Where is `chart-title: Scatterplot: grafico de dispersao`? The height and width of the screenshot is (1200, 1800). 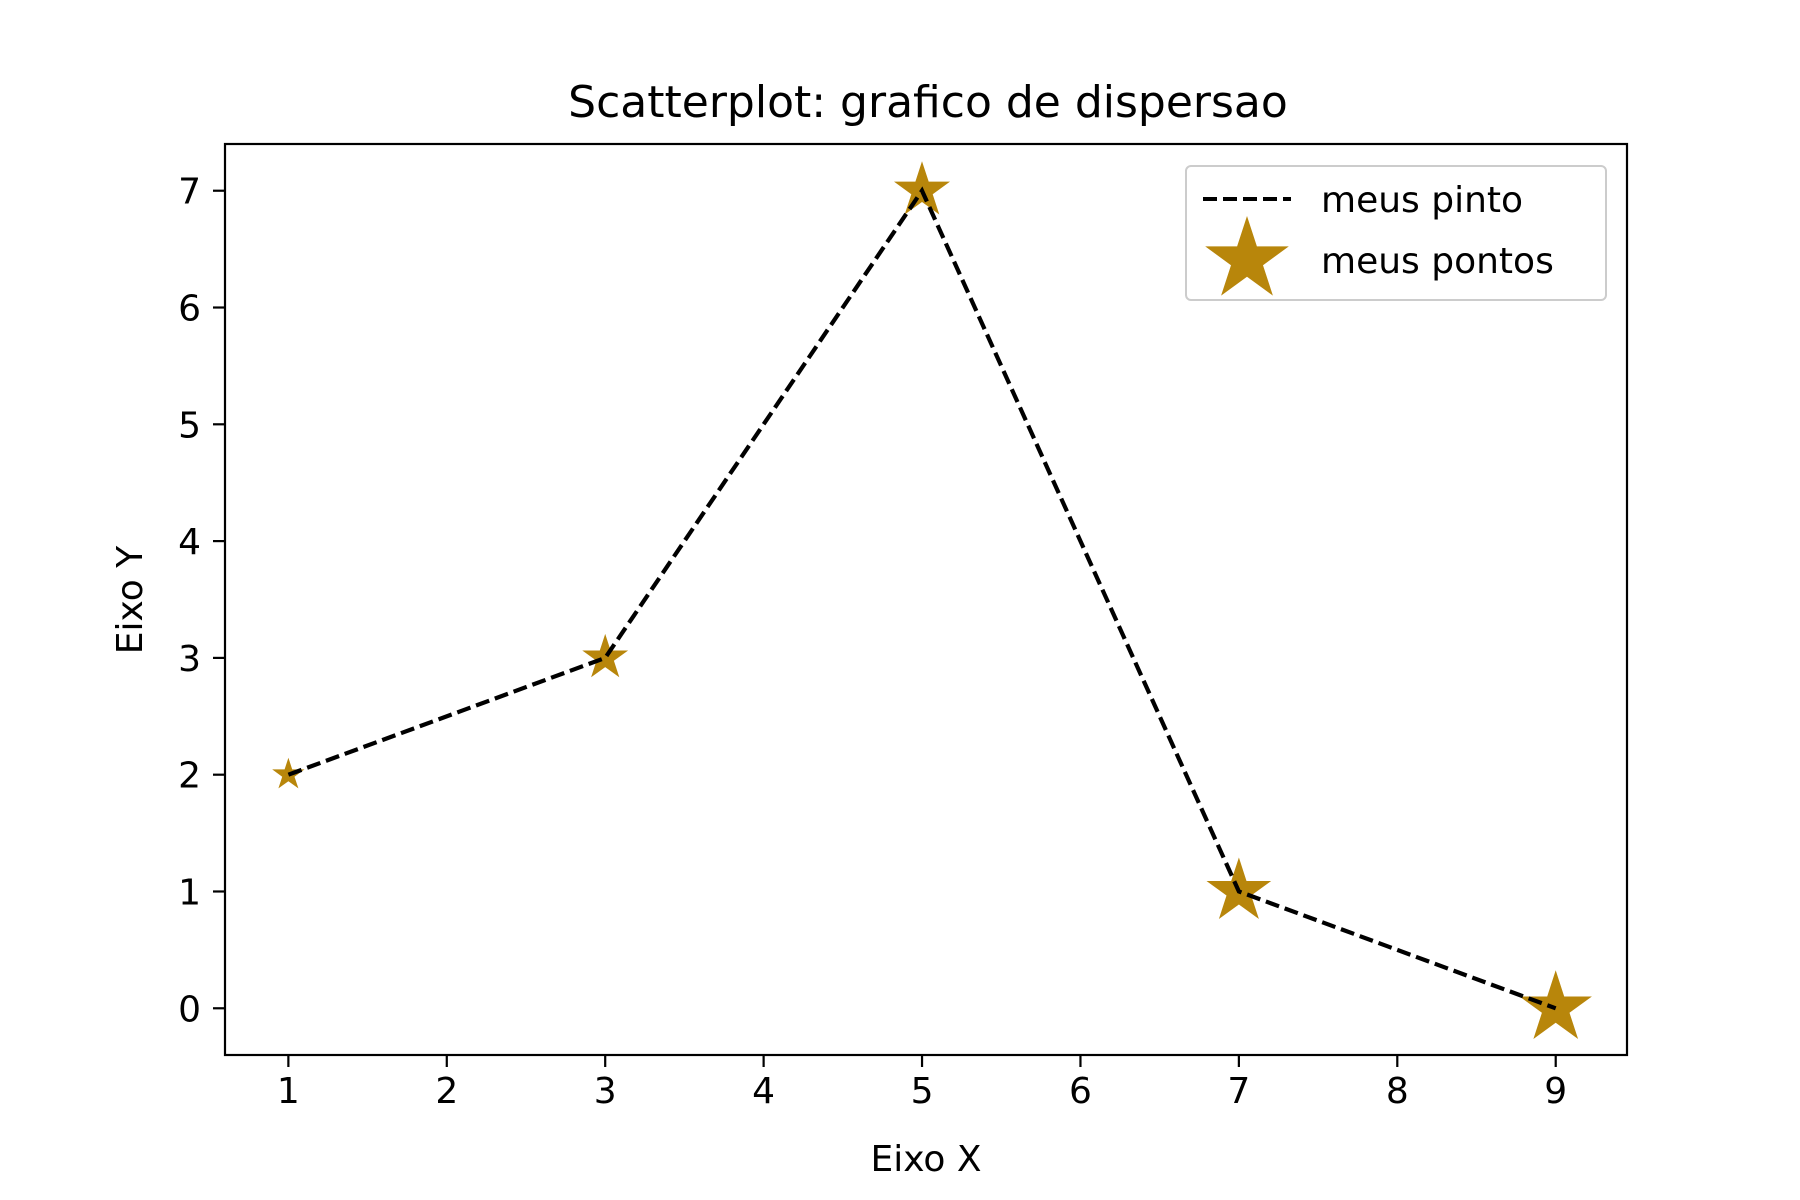
chart-title: Scatterplot: grafico de dispersao is located at coordinates (928, 102).